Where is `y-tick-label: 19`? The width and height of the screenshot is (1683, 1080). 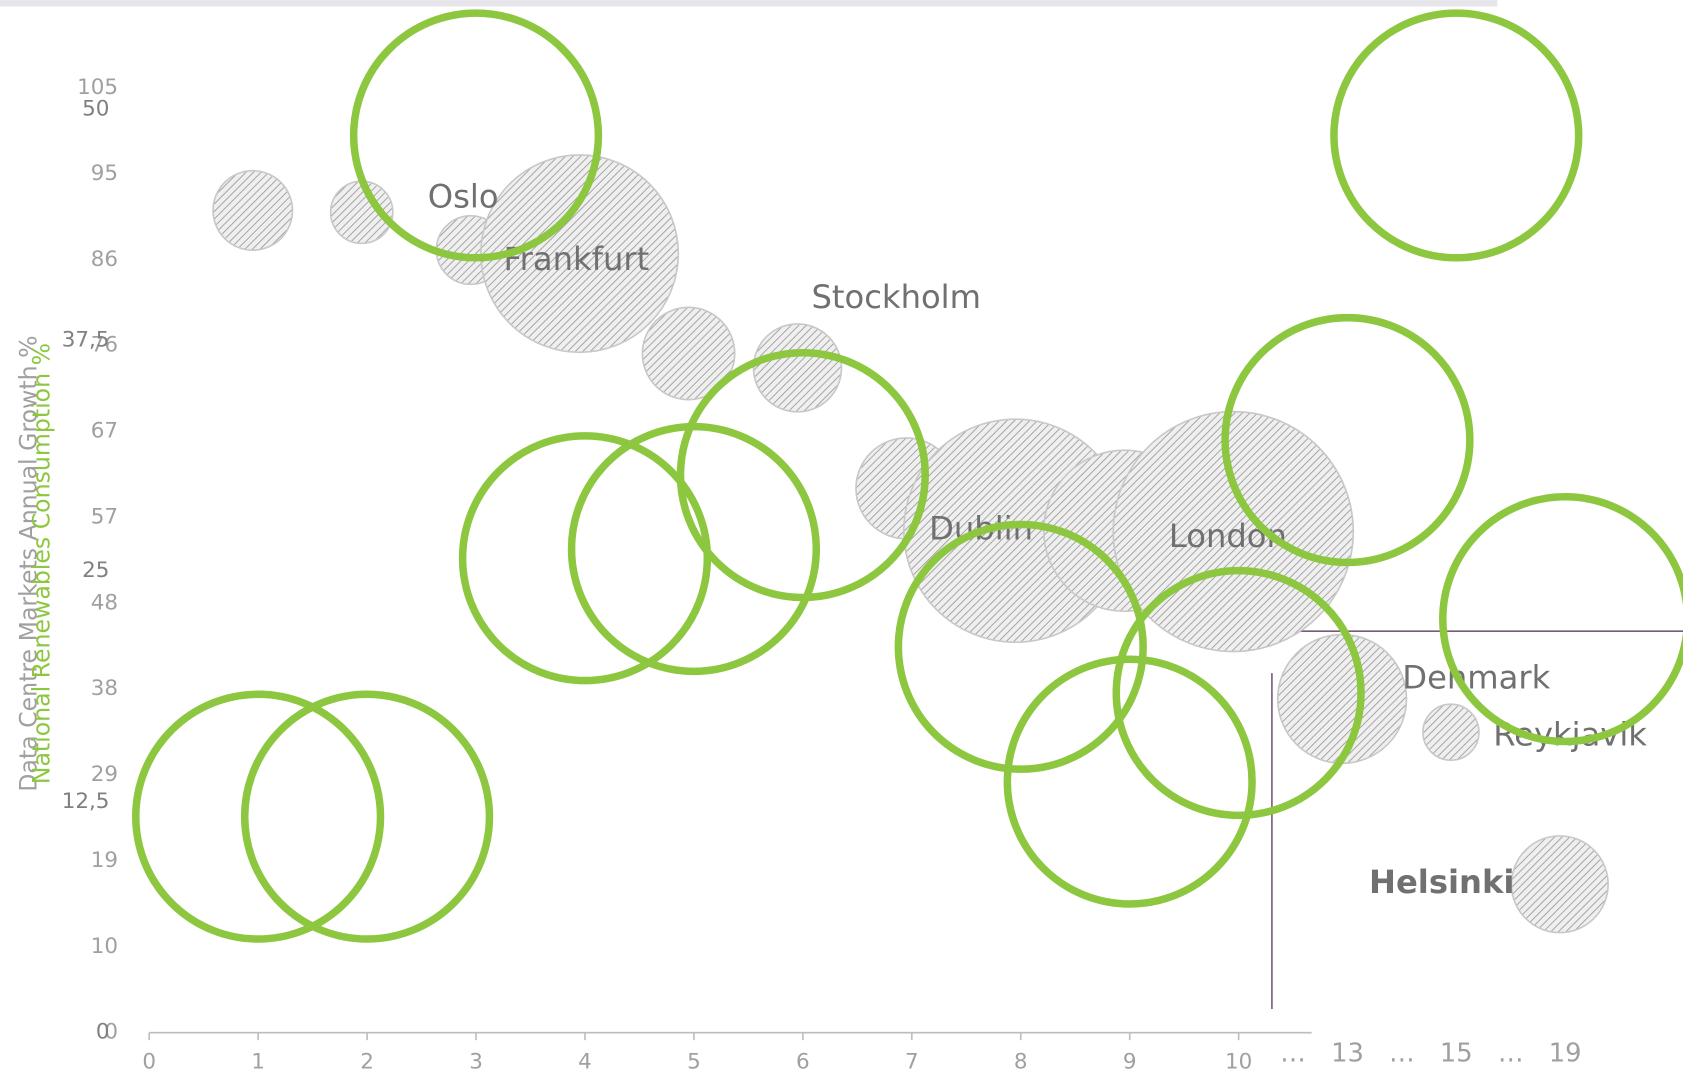 y-tick-label: 19 is located at coordinates (104, 860).